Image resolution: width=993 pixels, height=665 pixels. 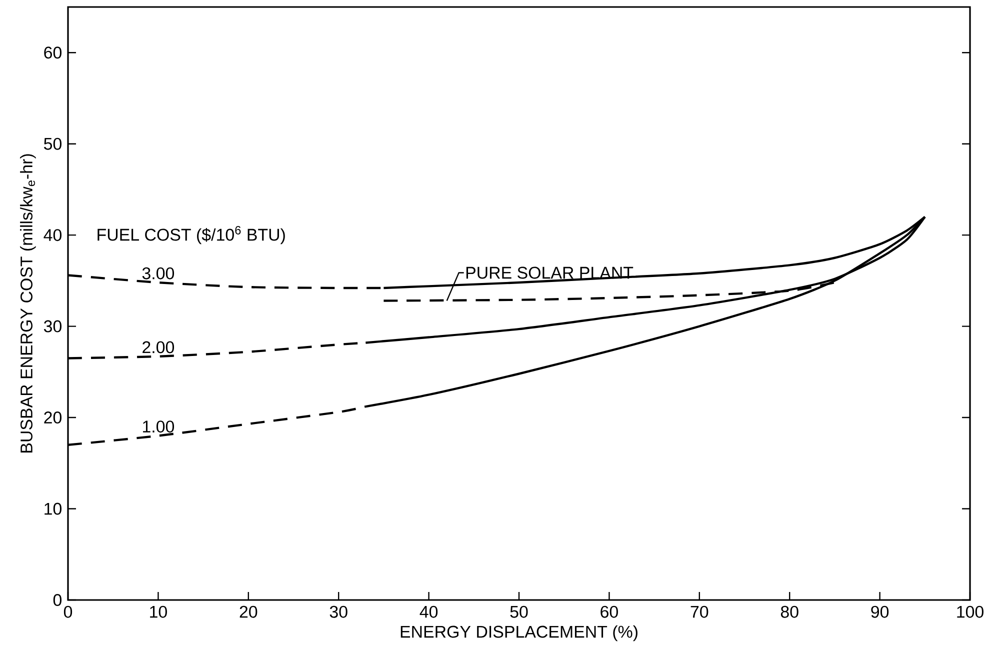 I want to click on y-axis-title: BUSBAR ENERGY COST (mills/kw$_{e}$-hr), so click(x=28, y=303).